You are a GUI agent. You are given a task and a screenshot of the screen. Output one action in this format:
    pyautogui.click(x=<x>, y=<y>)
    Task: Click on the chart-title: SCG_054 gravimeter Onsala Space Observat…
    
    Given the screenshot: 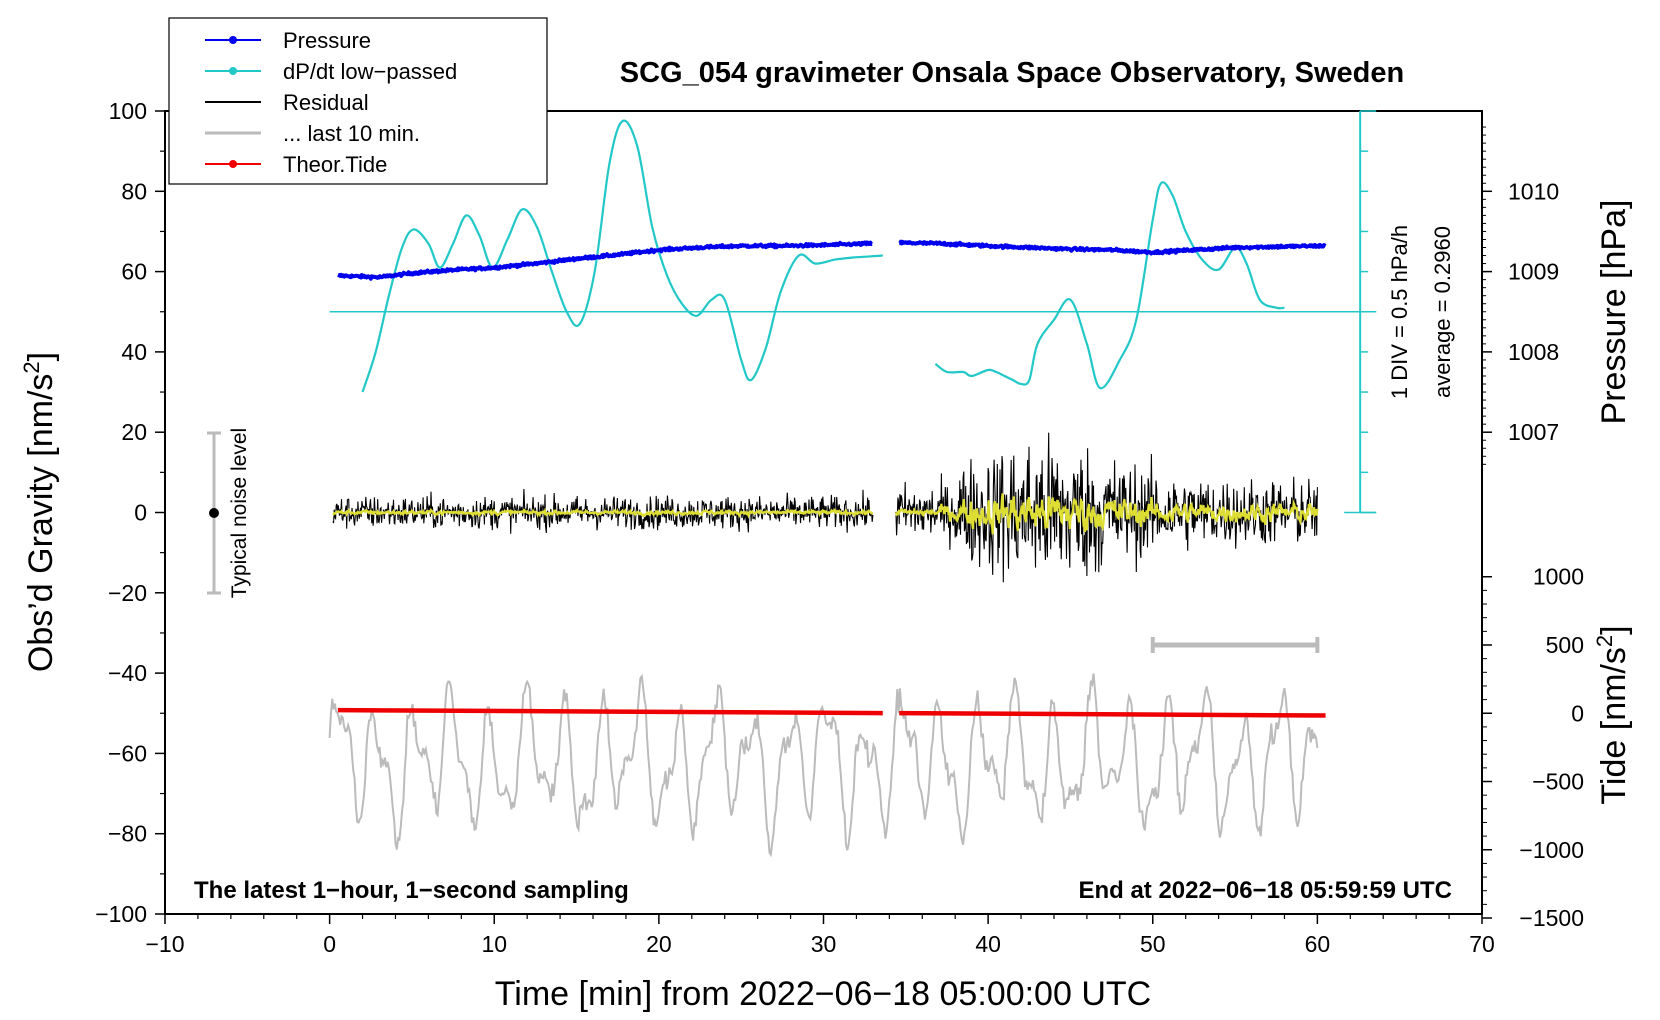 What is the action you would take?
    pyautogui.click(x=1012, y=73)
    